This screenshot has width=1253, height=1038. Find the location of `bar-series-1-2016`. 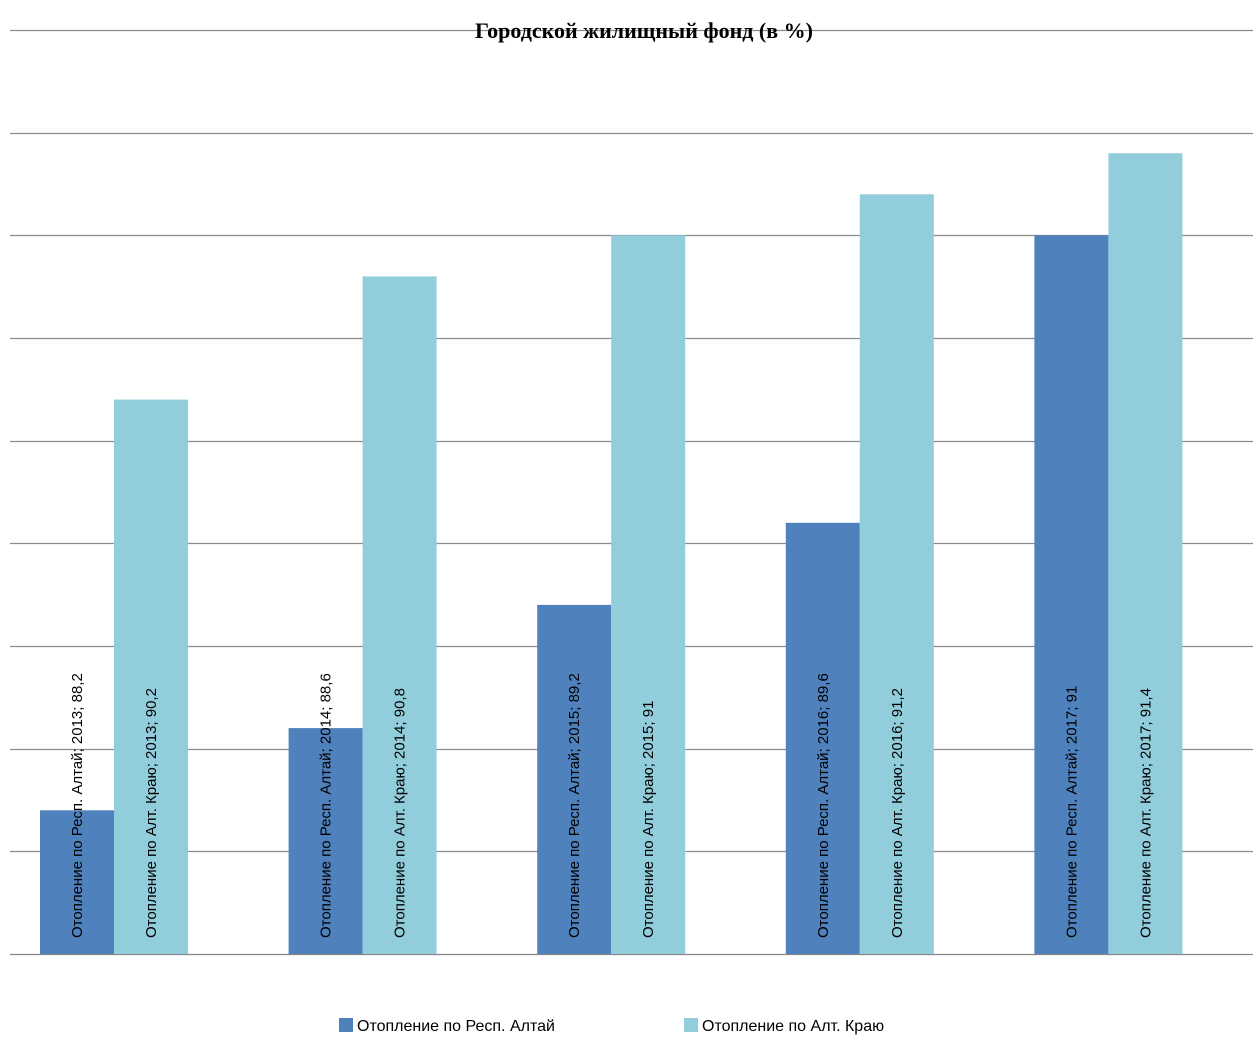

bar-series-1-2016 is located at coordinates (822, 738).